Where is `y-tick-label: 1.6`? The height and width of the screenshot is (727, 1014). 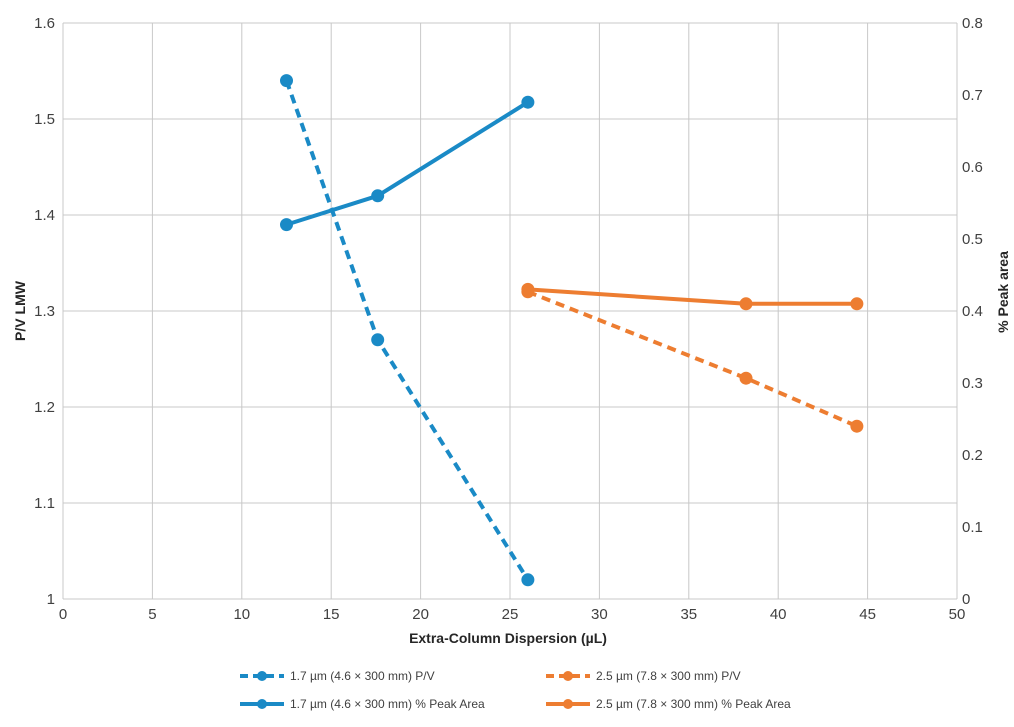
y-tick-label: 1.6 is located at coordinates (44, 23).